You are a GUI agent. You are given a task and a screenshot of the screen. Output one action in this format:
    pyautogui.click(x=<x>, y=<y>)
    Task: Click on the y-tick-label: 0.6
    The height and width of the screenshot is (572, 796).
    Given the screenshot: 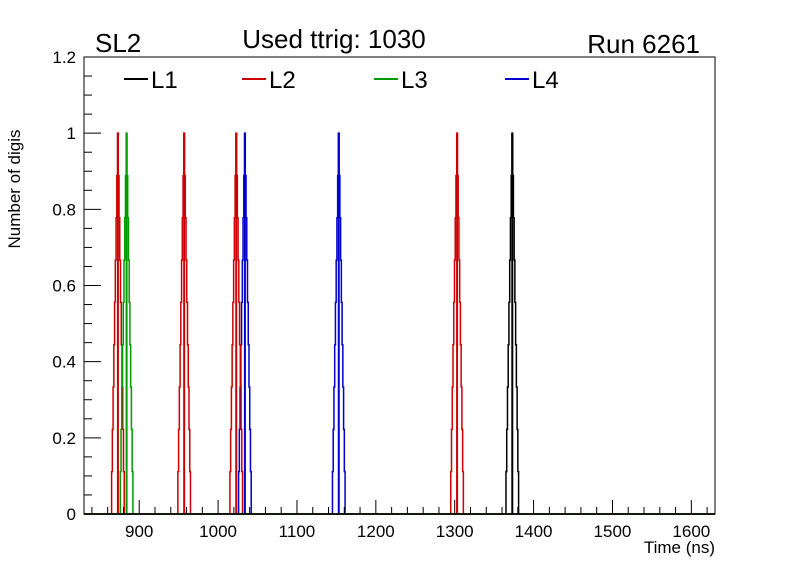 What is the action you would take?
    pyautogui.click(x=64, y=286)
    